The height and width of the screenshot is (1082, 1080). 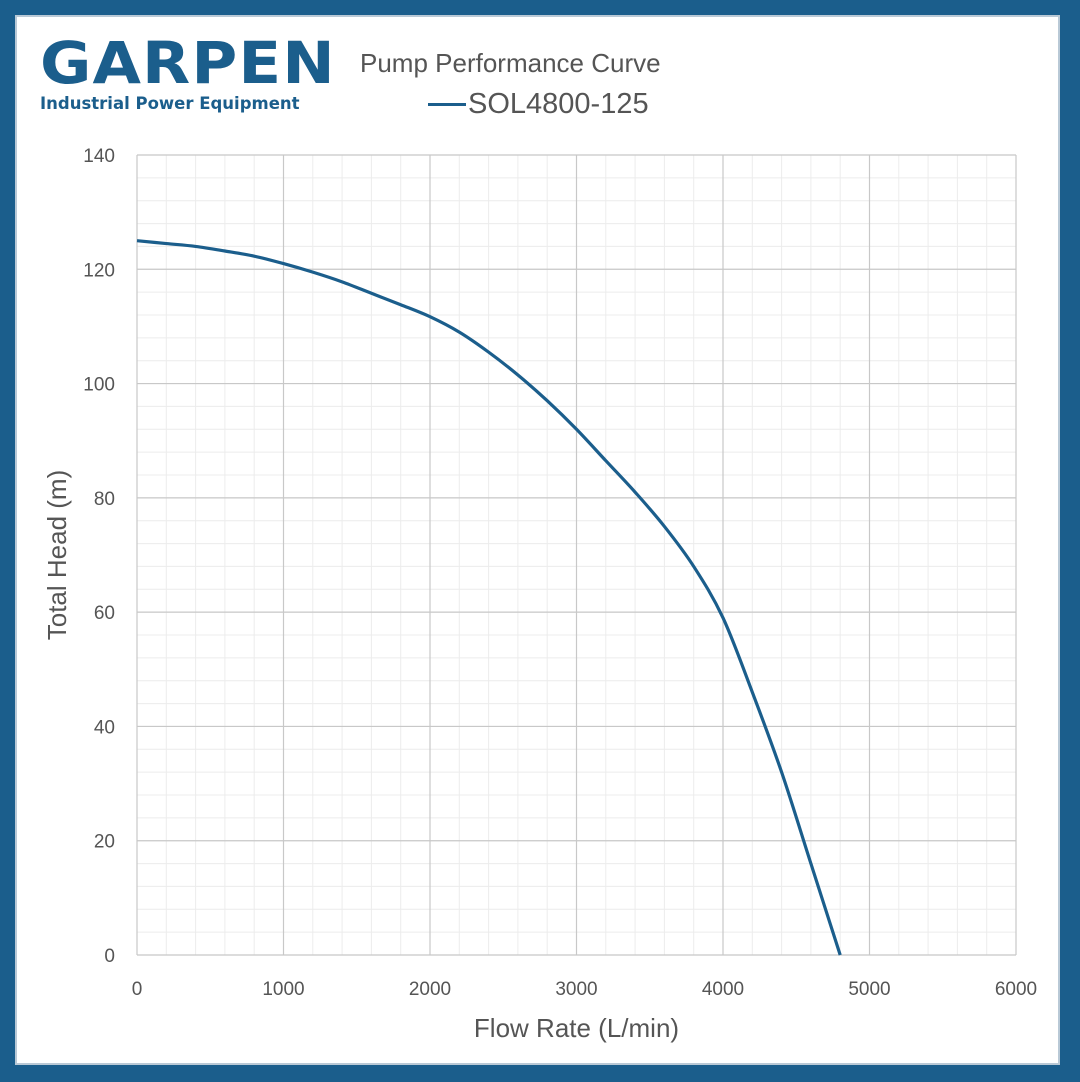 What do you see at coordinates (104, 842) in the screenshot?
I see `y-tick-label: 20` at bounding box center [104, 842].